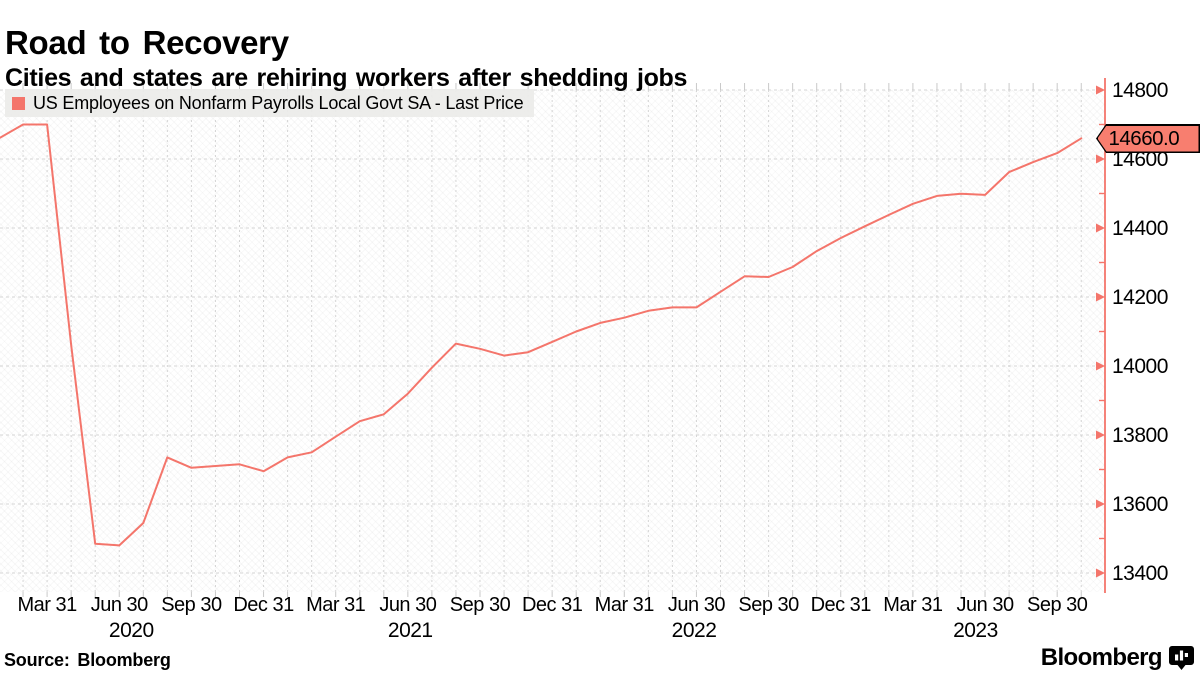  What do you see at coordinates (1181, 658) in the screenshot?
I see `bloomberg-bars-icon` at bounding box center [1181, 658].